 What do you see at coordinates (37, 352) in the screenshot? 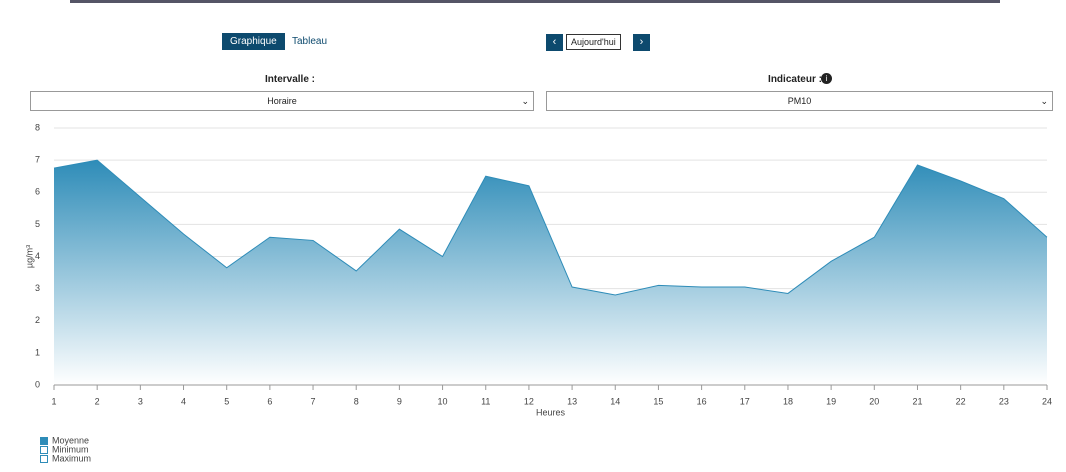
I see `y-tick-label: 1` at bounding box center [37, 352].